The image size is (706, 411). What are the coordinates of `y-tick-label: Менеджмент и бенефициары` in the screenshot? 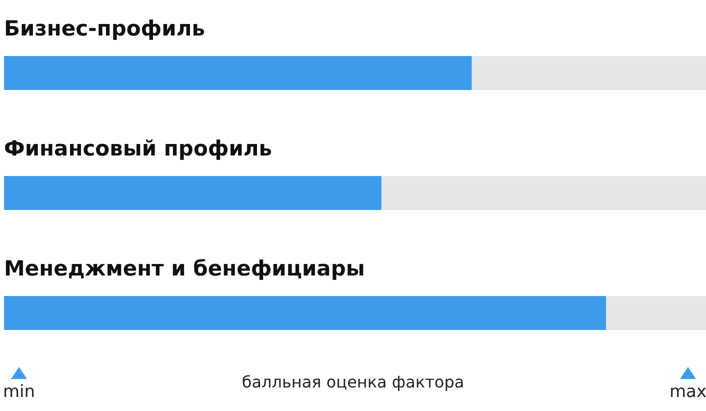 It's located at (184, 268).